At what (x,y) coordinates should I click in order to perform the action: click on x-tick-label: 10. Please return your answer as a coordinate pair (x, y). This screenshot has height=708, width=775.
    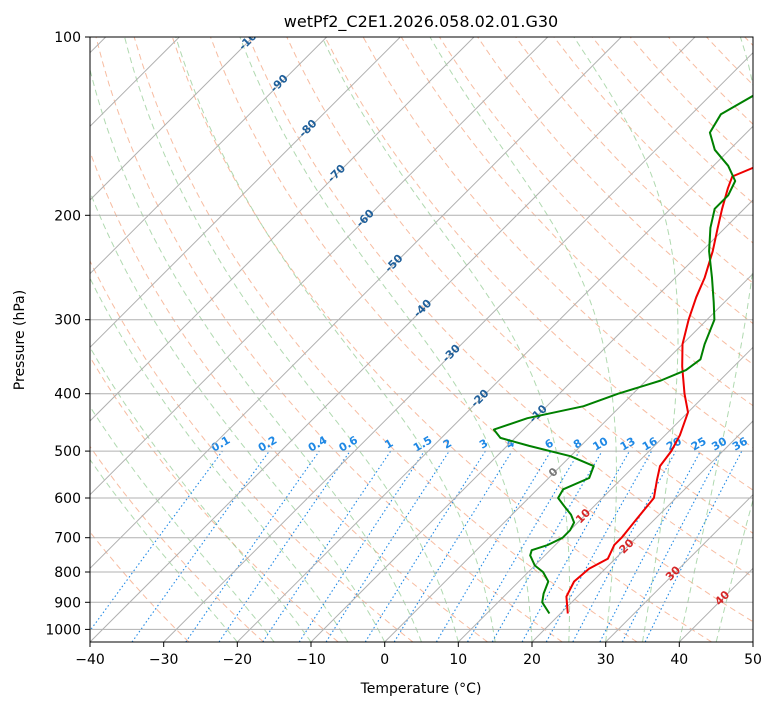
    Looking at the image, I should click on (458, 660).